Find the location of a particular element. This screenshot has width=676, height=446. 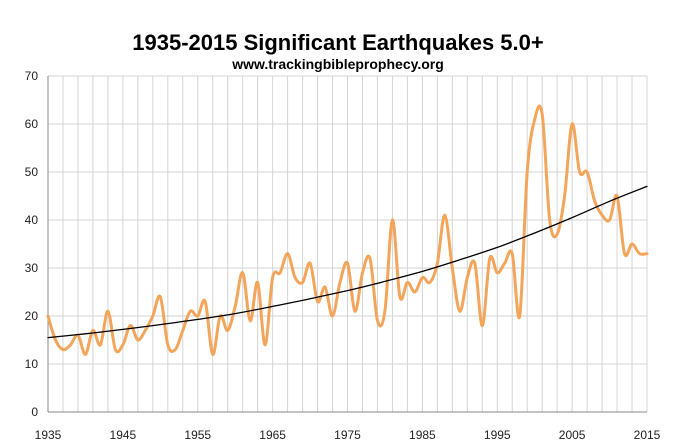

x-tick-label: 1945 is located at coordinates (123, 435).